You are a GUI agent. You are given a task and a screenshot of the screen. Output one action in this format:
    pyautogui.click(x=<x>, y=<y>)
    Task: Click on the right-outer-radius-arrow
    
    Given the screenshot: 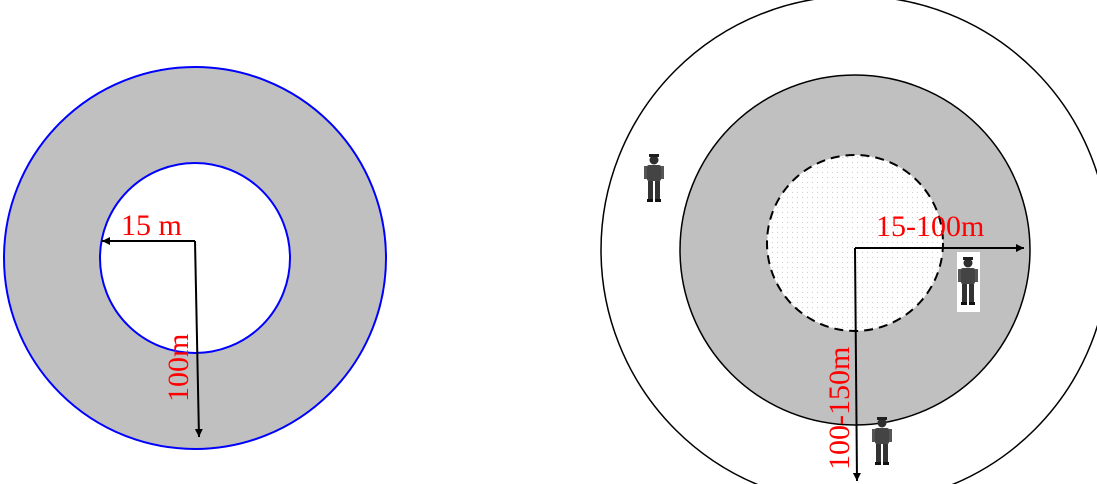 What is the action you would take?
    pyautogui.click(x=856, y=364)
    